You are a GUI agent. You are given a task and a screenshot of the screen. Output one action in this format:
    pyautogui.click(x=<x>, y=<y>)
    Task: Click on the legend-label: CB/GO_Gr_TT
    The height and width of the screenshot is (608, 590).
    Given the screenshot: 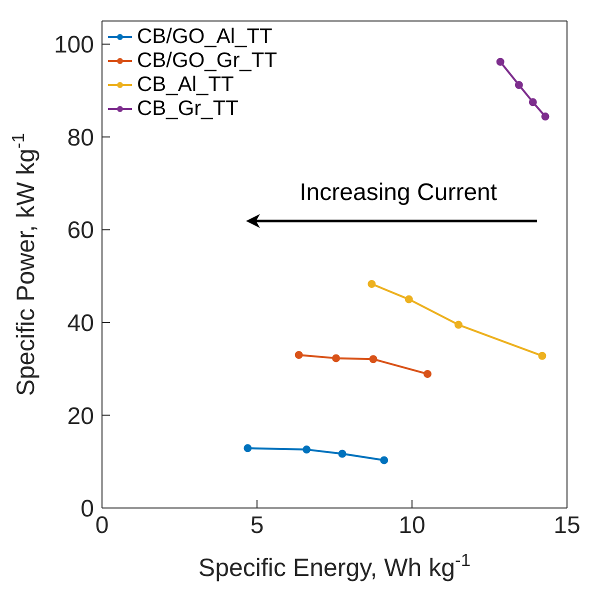 What is the action you would take?
    pyautogui.click(x=207, y=61)
    